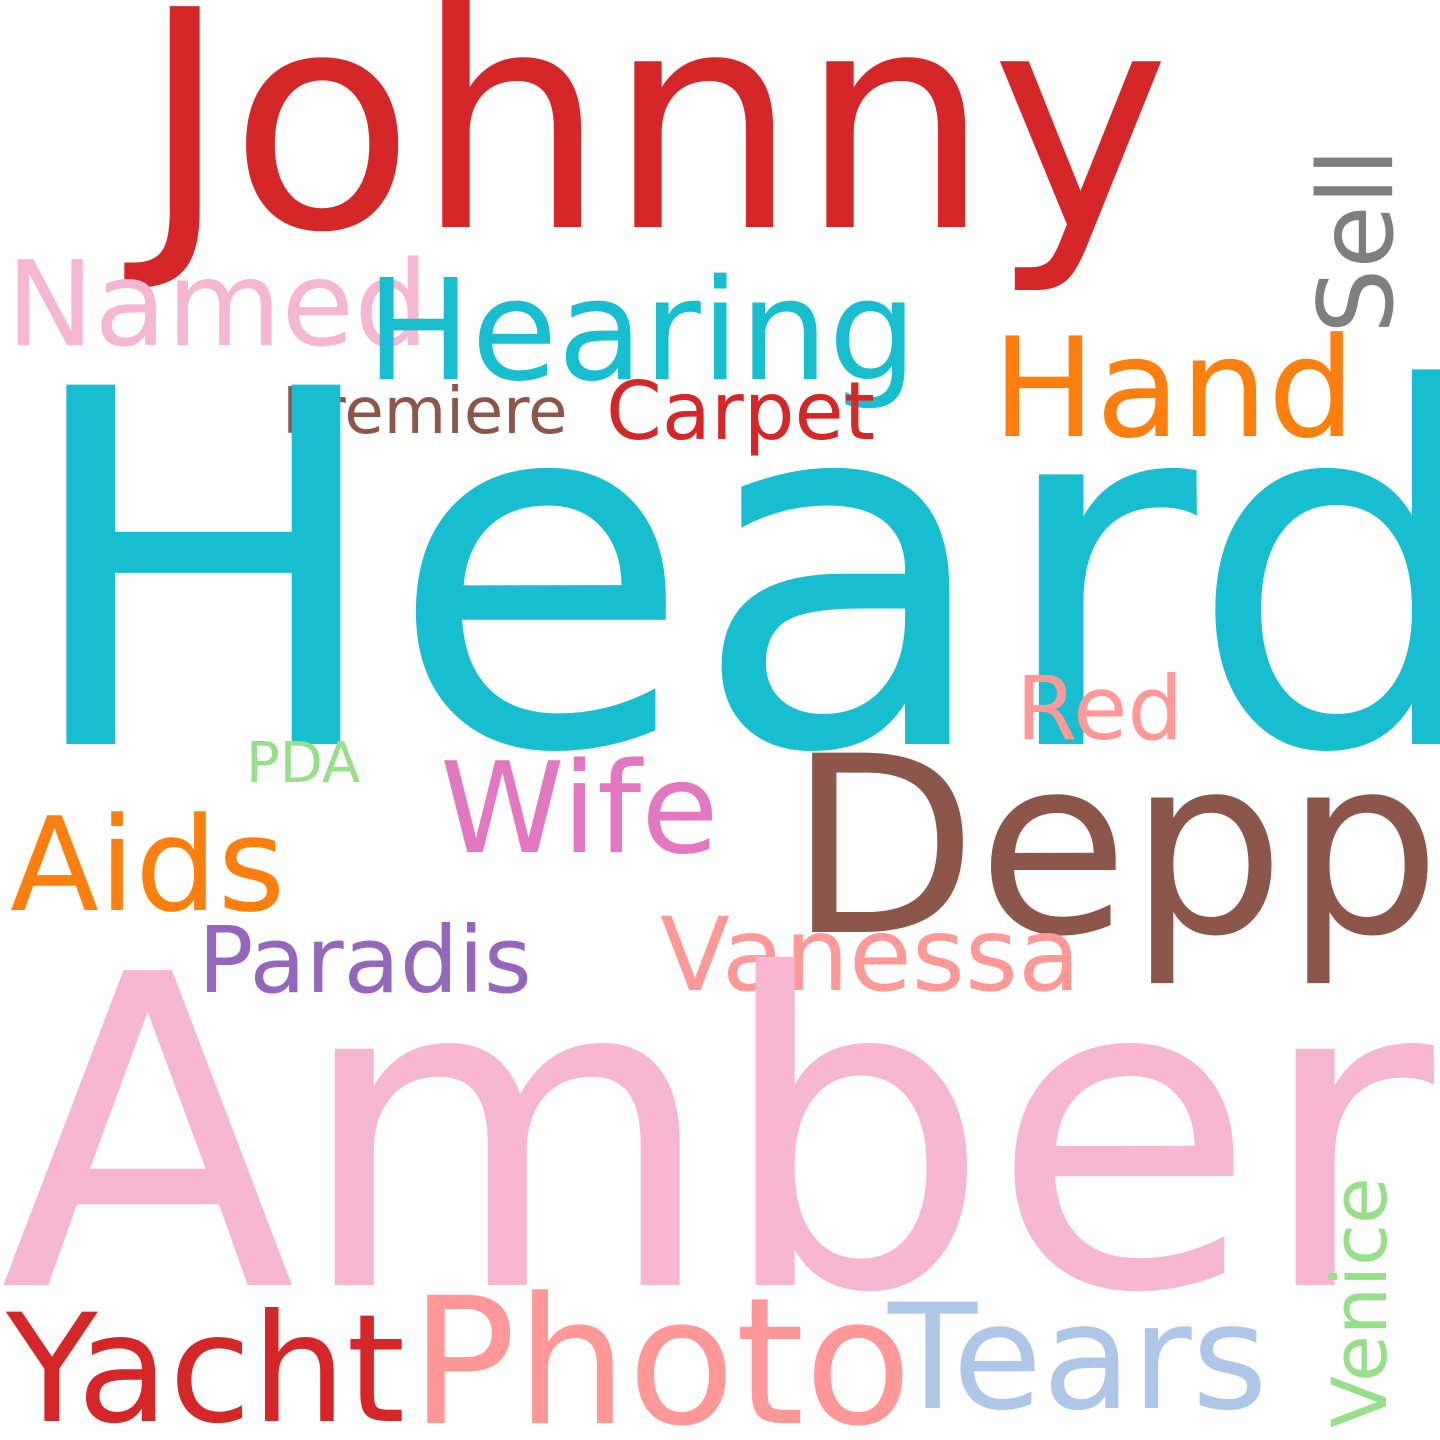 This screenshot has width=1440, height=1440. Describe the element at coordinates (661, 1350) in the screenshot. I see `word-photo: Photo` at that location.